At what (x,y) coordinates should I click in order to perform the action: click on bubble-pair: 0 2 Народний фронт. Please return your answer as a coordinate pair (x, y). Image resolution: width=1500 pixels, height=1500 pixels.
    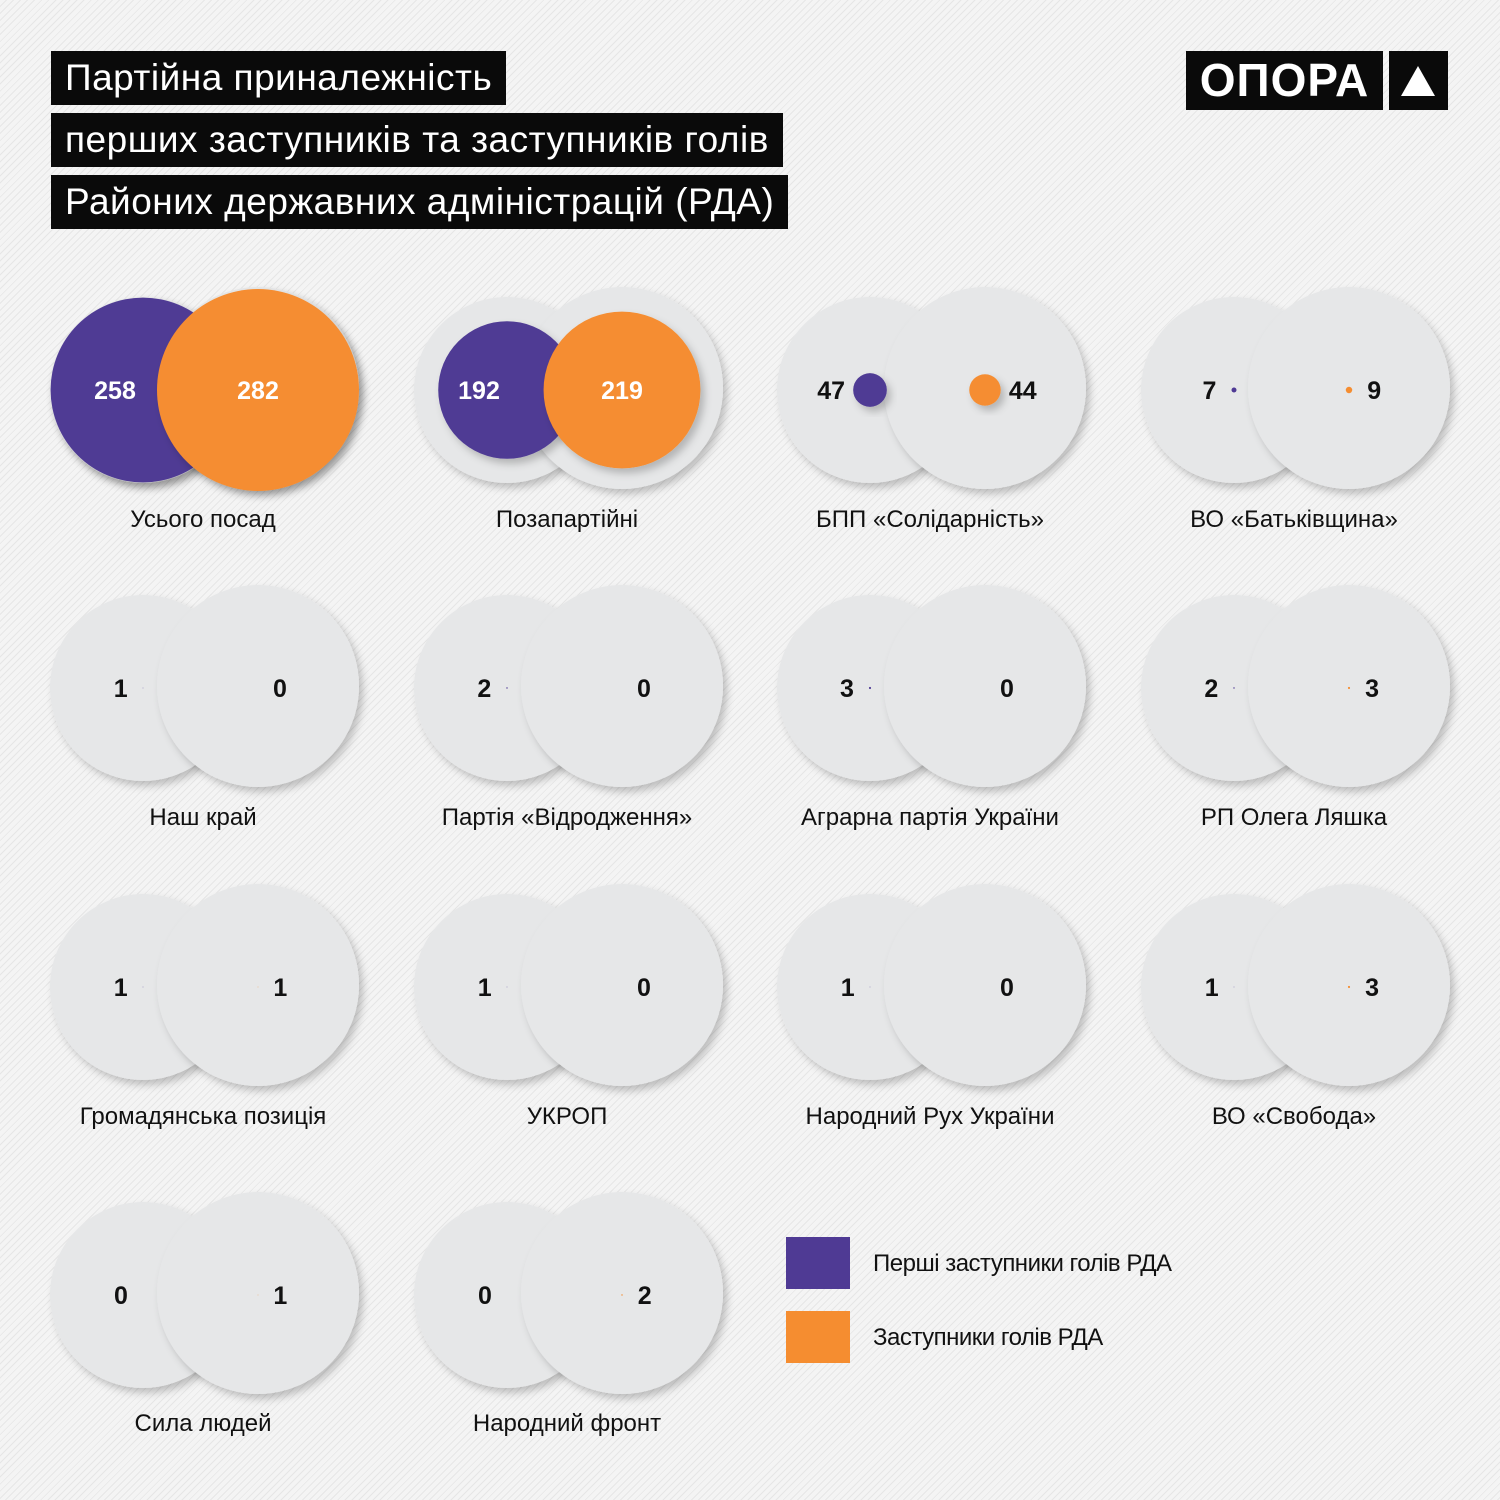
    Looking at the image, I should click on (568, 1314).